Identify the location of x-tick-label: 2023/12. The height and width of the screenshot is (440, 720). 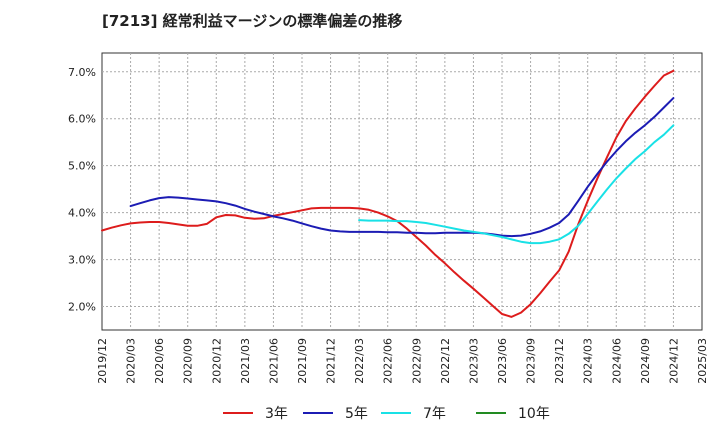
(559, 361).